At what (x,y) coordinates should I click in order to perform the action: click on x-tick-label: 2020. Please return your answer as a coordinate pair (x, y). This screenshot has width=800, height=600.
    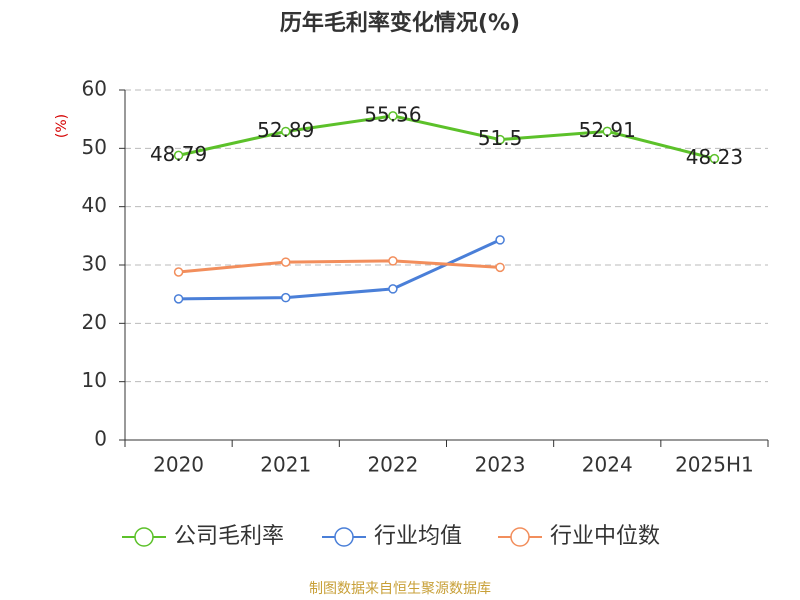
    Looking at the image, I should click on (178, 465).